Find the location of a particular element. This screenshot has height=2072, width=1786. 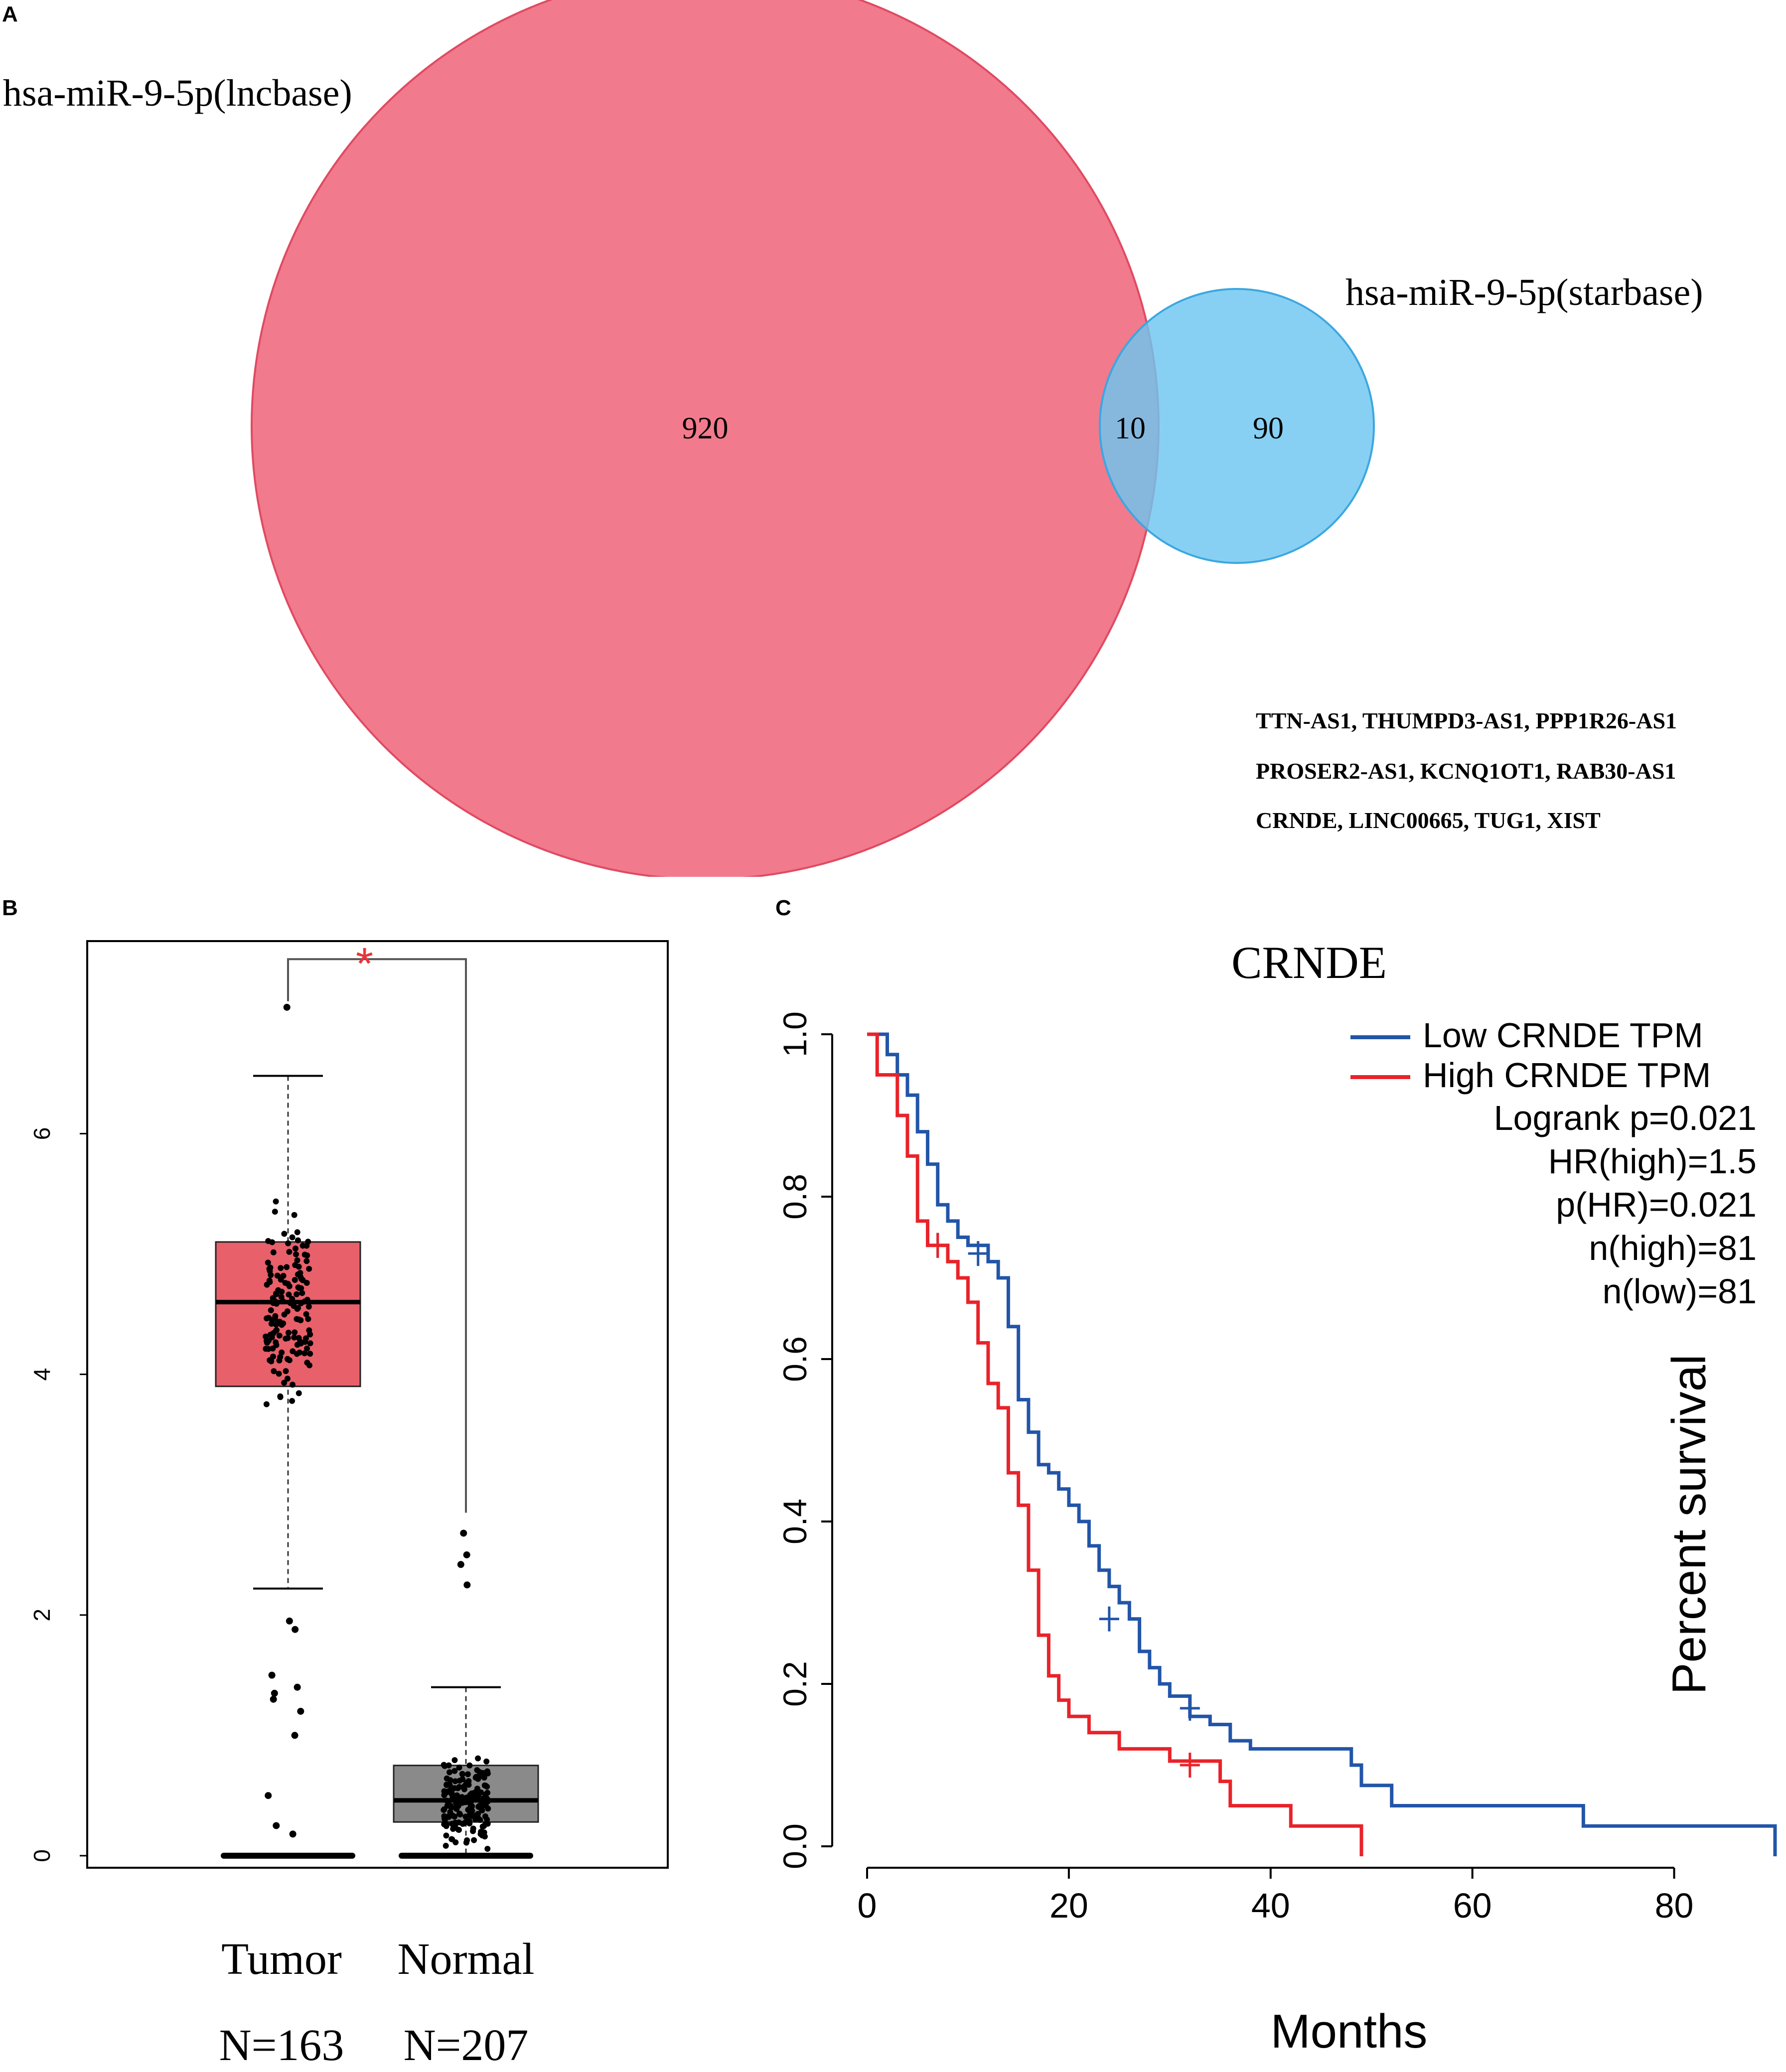

box-y-tick-label: 4 is located at coordinates (42, 1374).